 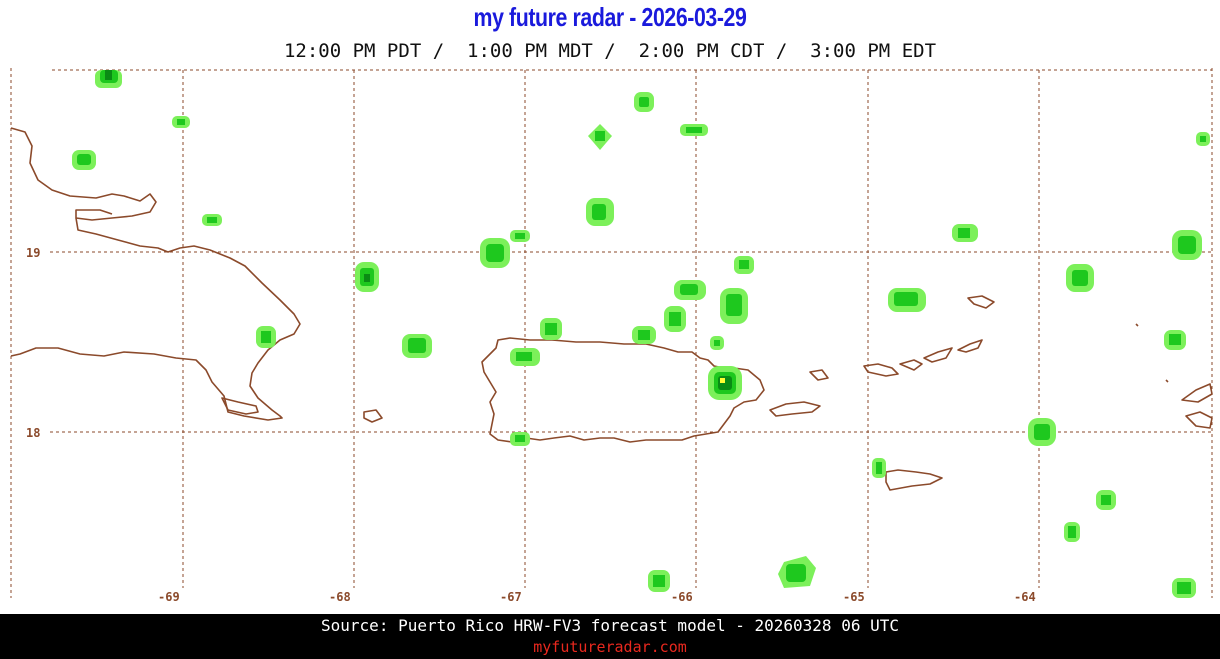 I want to click on coastline-saba, so click(x=1167, y=381).